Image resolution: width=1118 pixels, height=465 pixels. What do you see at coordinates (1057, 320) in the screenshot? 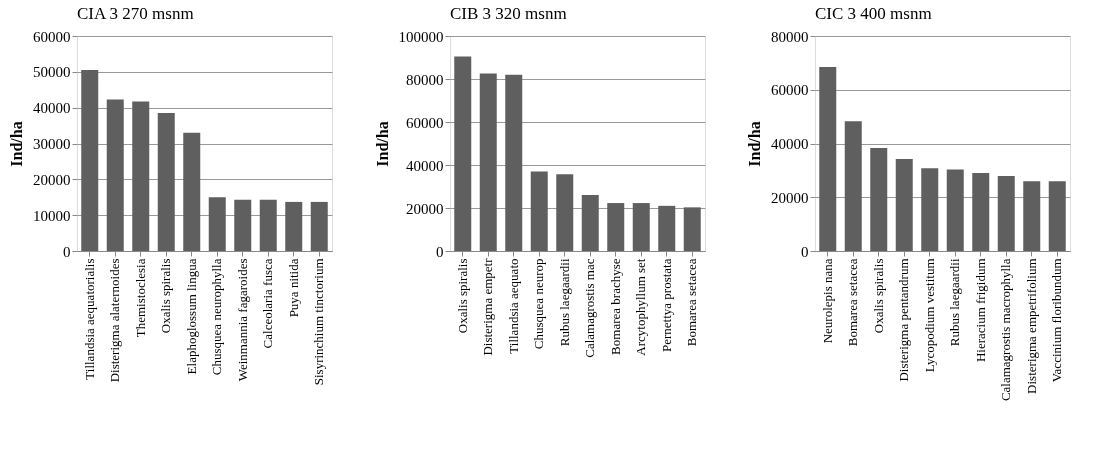
I see `x-tick-label: Vaccinium floribundum` at bounding box center [1057, 320].